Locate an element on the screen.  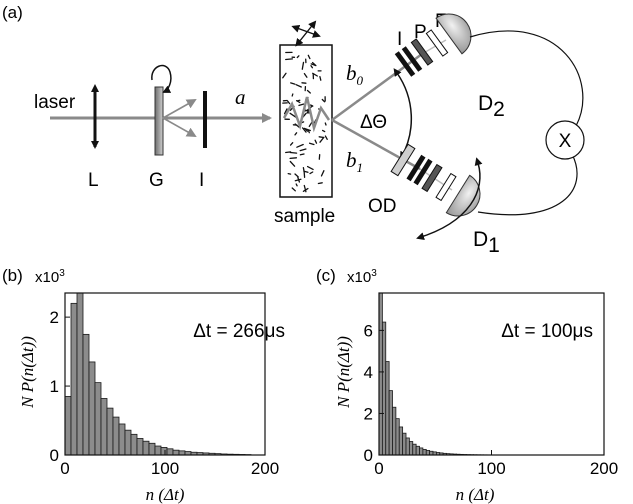
od-label: OD is located at coordinates (382, 206).